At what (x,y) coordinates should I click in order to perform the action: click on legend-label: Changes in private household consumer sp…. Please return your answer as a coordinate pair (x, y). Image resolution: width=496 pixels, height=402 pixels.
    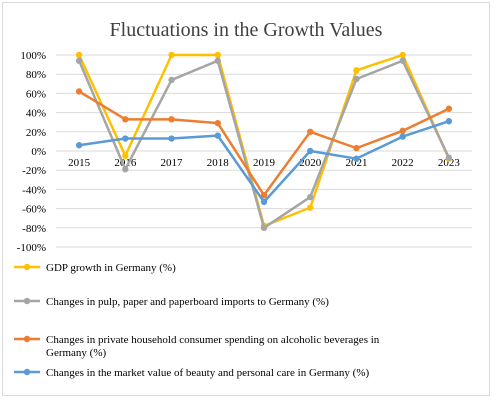
    Looking at the image, I should click on (213, 346).